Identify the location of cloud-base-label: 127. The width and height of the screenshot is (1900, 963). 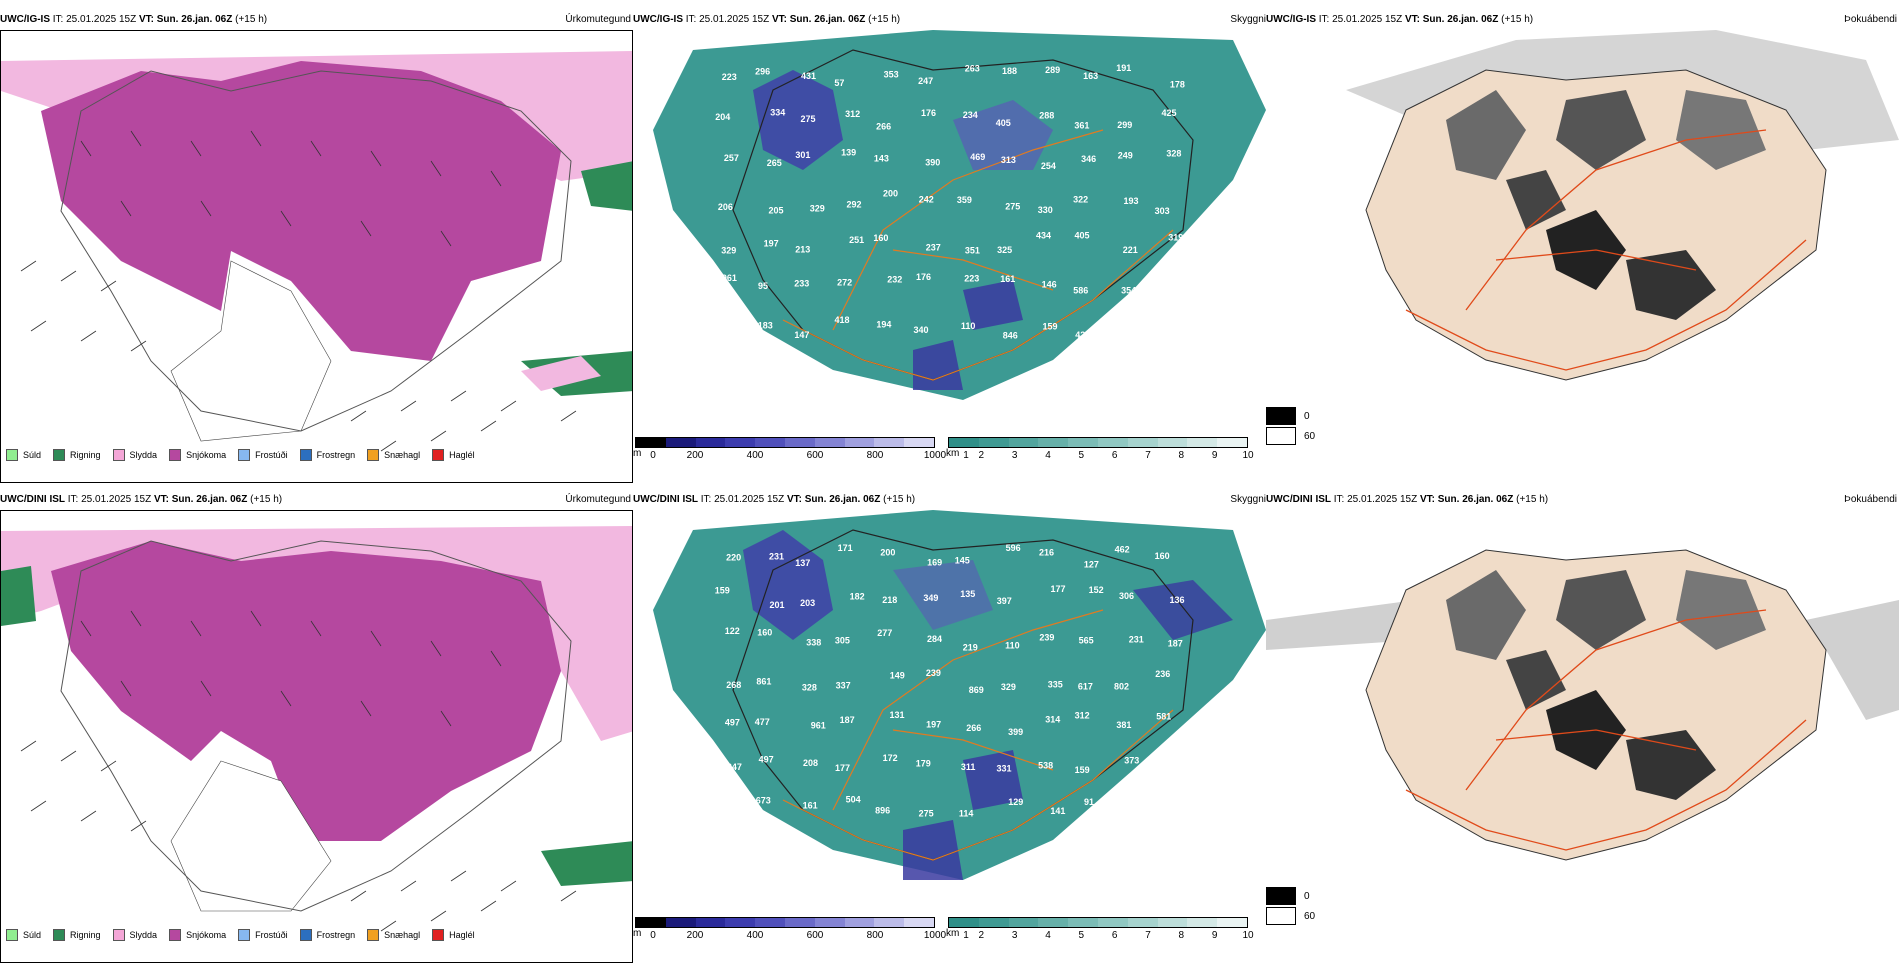
(1091, 565).